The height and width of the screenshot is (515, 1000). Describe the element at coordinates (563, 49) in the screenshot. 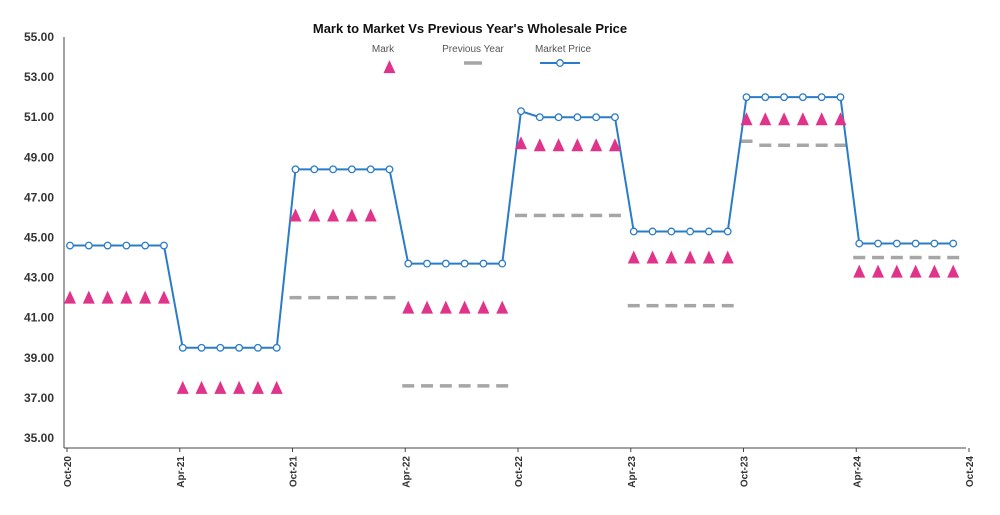

I see `legend-label-market-price: Market Price` at that location.